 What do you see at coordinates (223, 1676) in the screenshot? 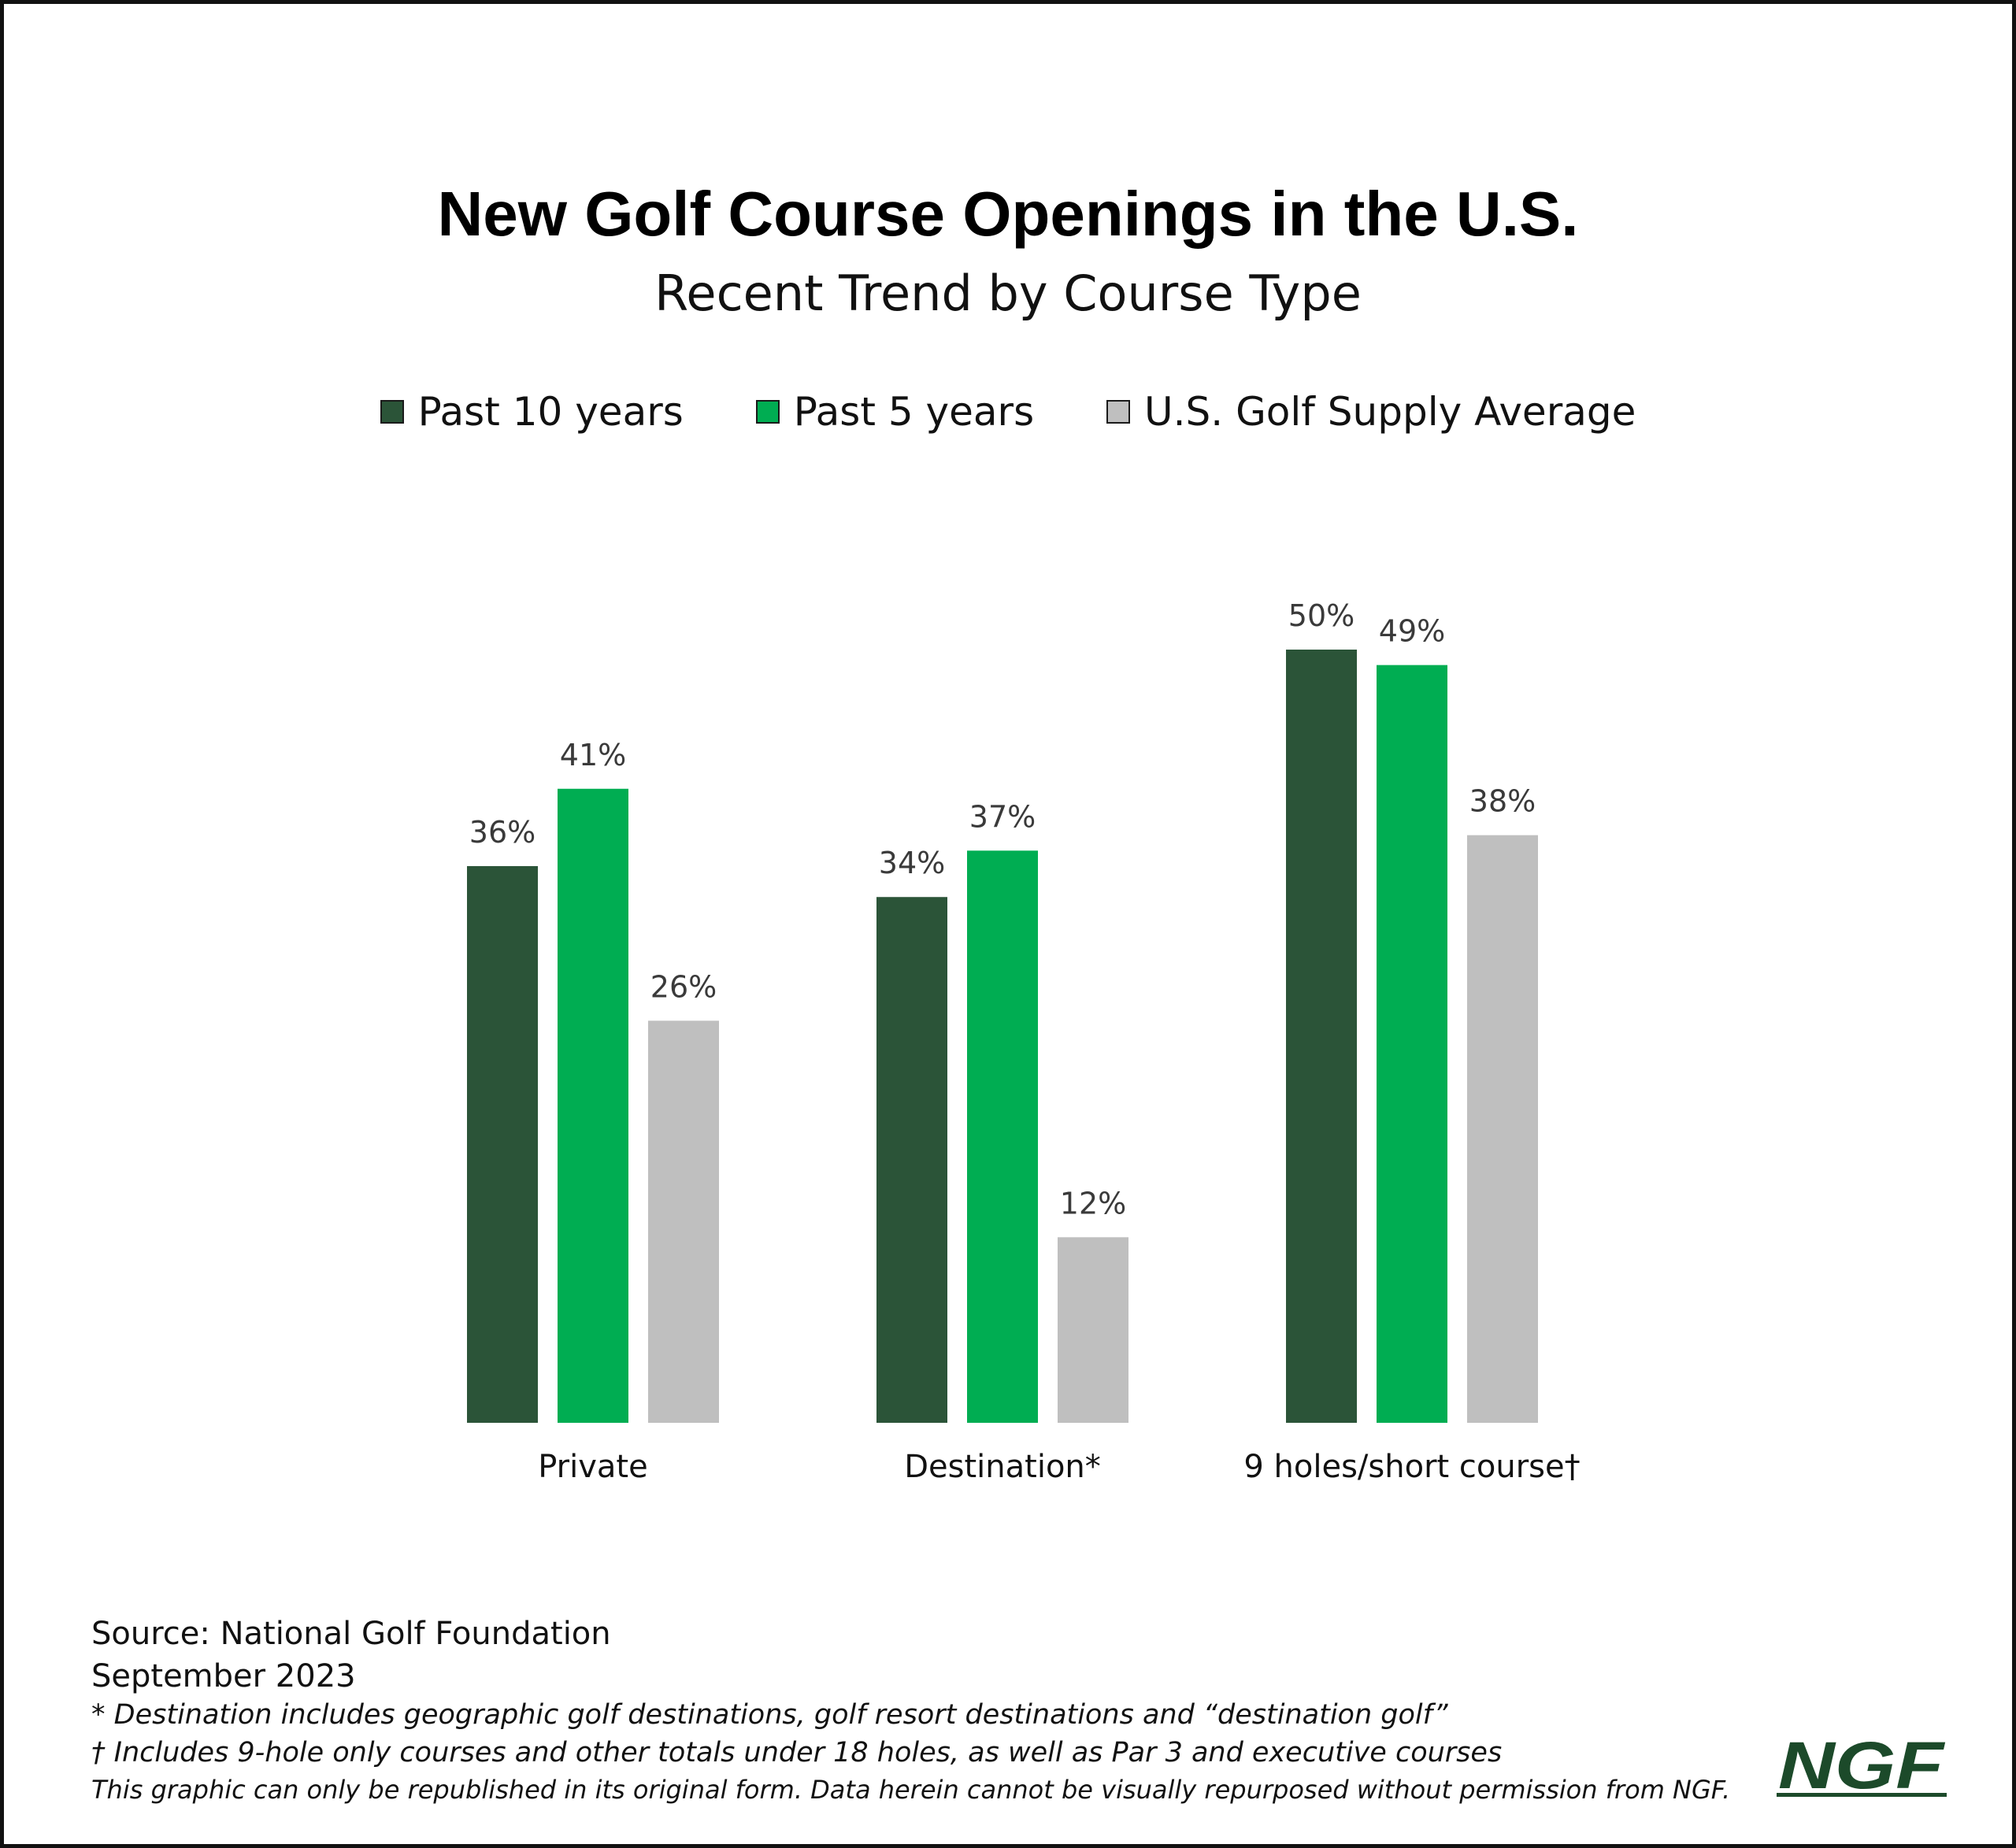
I see `publication-date: September 2023` at bounding box center [223, 1676].